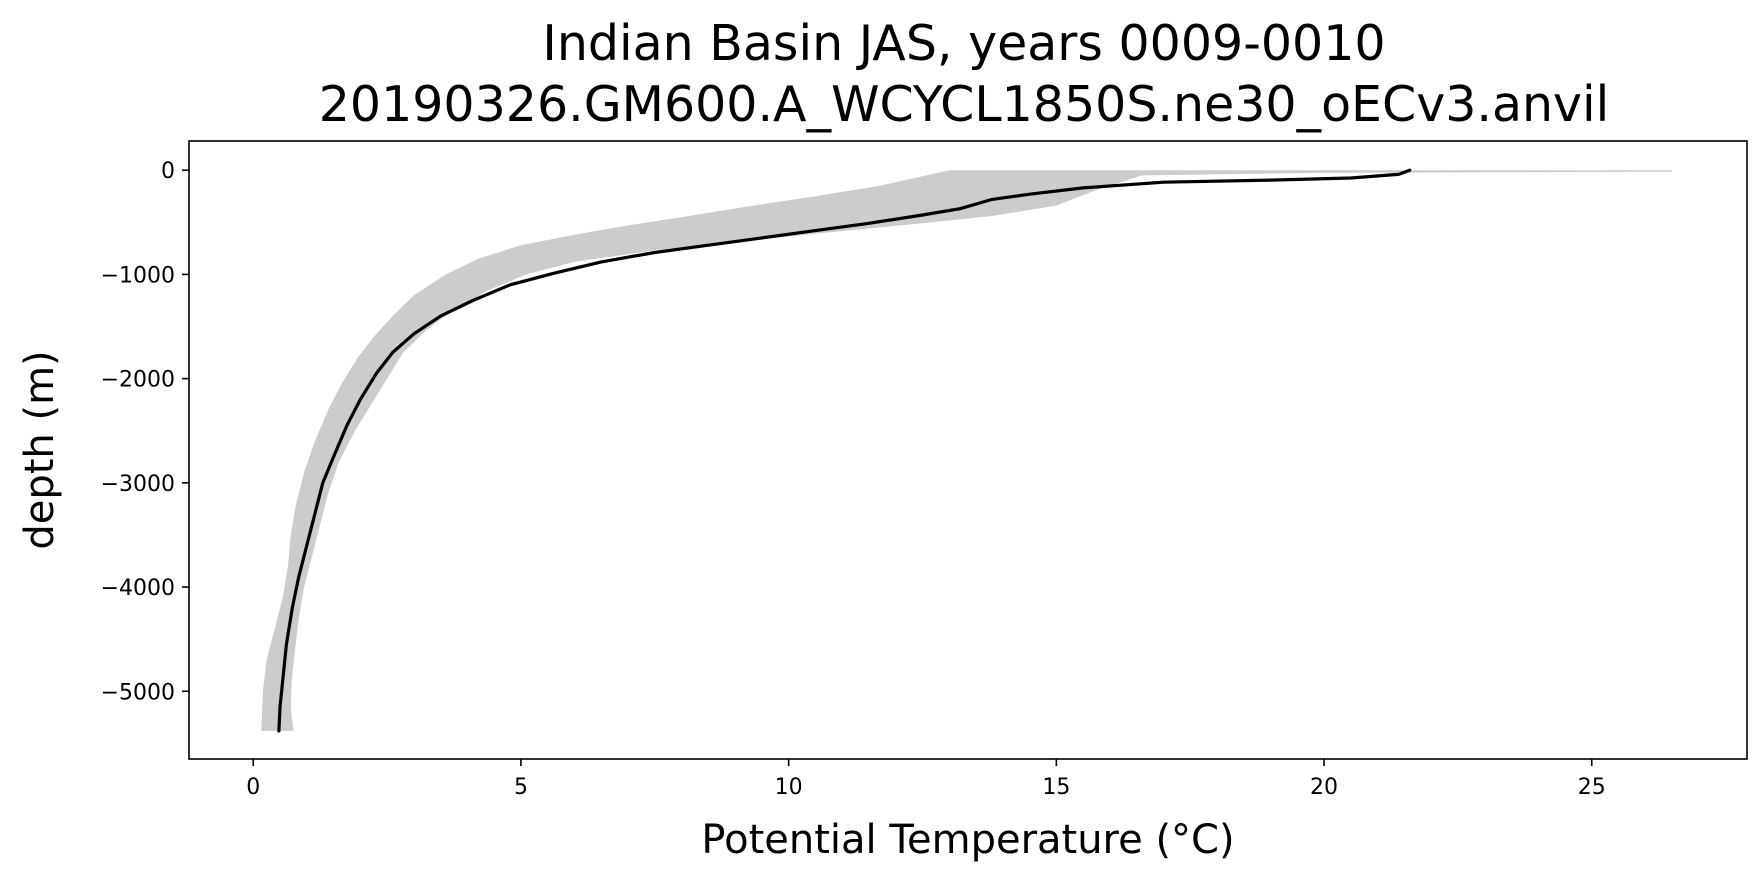 This screenshot has width=1761, height=882. What do you see at coordinates (138, 588) in the screenshot?
I see `y-tick-label: −4000` at bounding box center [138, 588].